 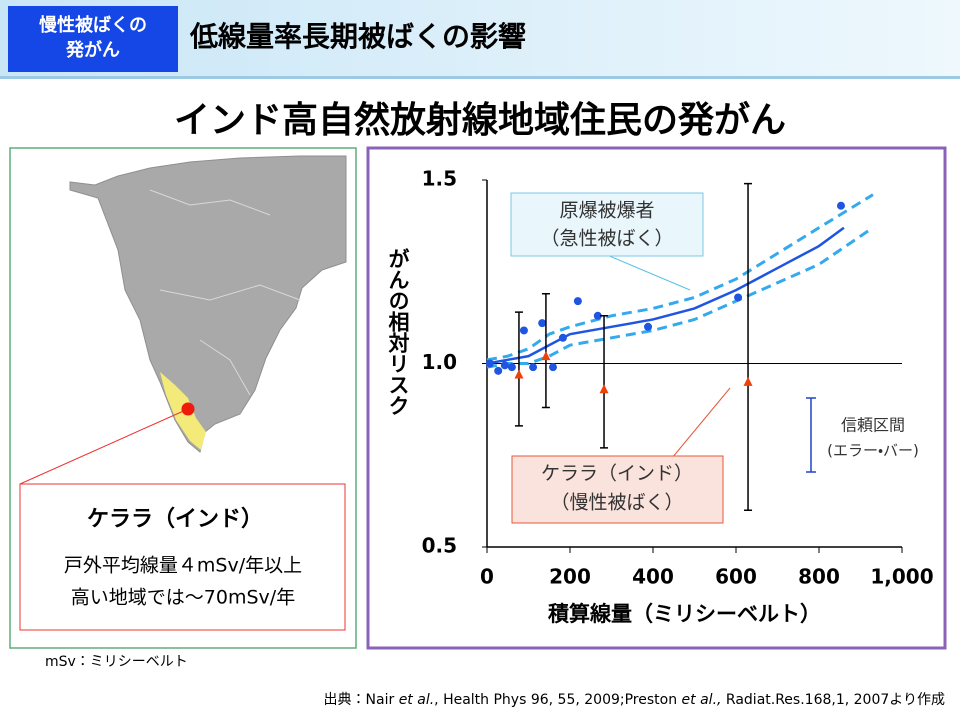 I want to click on x-tick-label: 400, so click(x=653, y=577).